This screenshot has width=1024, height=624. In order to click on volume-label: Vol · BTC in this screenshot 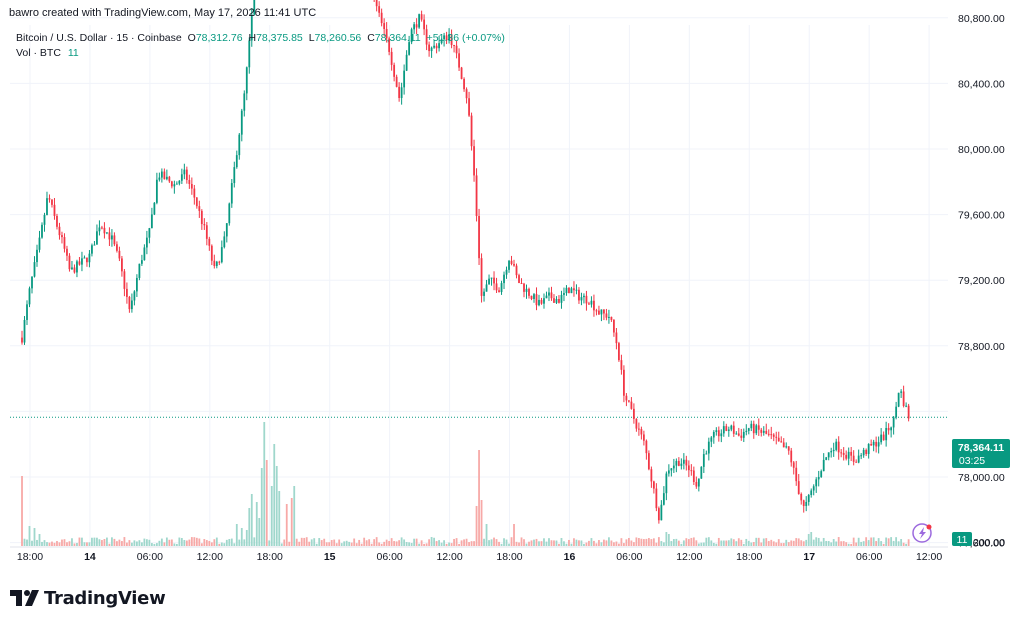, I will do `click(38, 53)`.